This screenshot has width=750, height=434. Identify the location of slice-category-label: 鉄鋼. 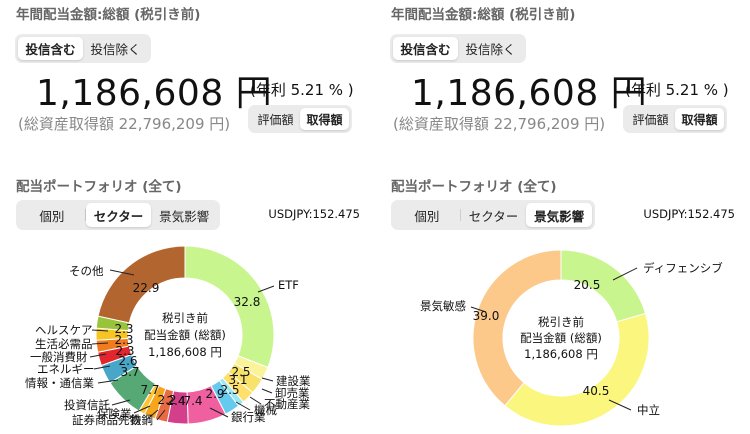
(141, 420).